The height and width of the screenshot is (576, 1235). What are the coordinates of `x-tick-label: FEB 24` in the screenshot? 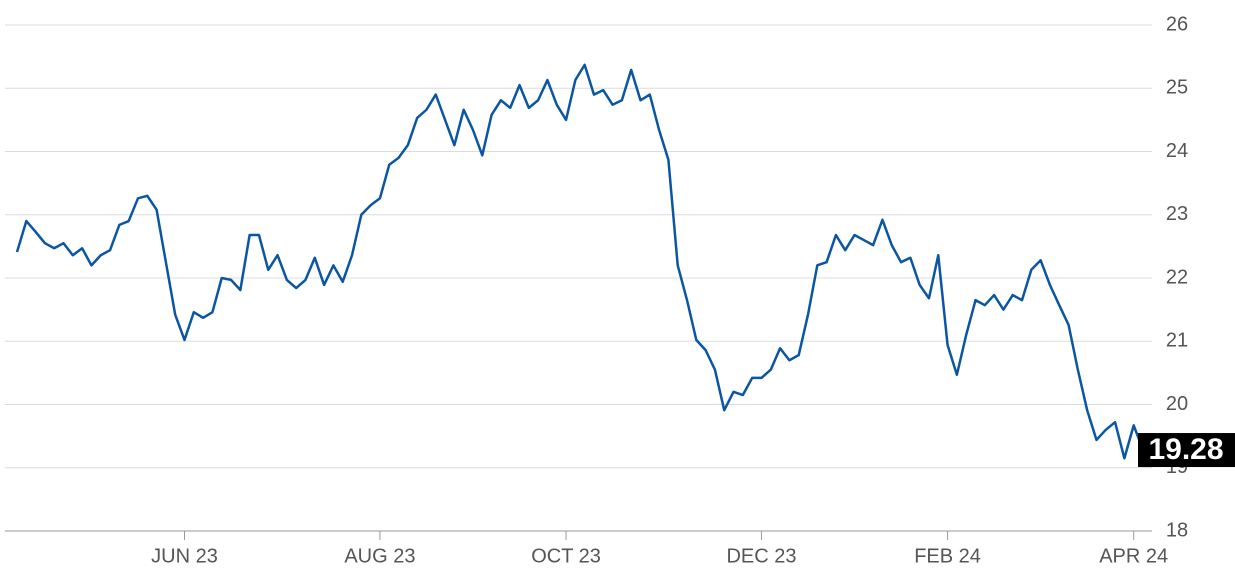 It's located at (947, 556).